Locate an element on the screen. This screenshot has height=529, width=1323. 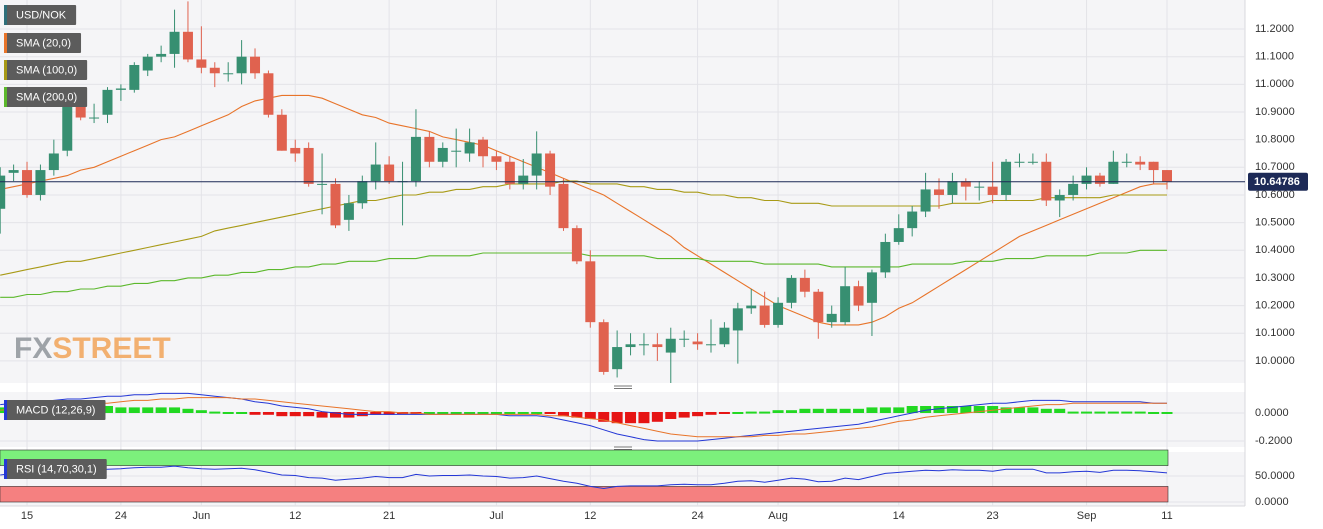
legend-text: SMA (100,0) is located at coordinates (46, 70).